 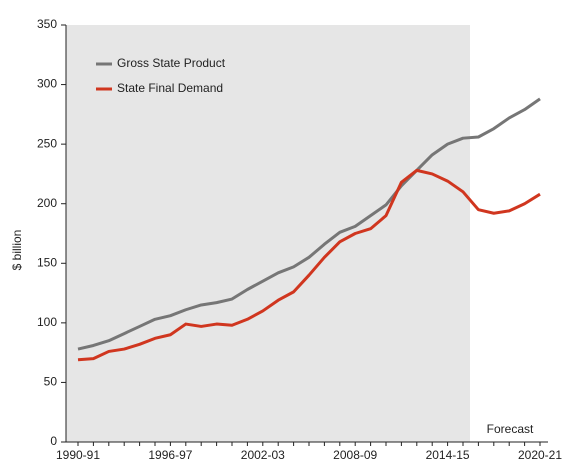 What do you see at coordinates (17, 250) in the screenshot?
I see `y-axis-label: $ billion` at bounding box center [17, 250].